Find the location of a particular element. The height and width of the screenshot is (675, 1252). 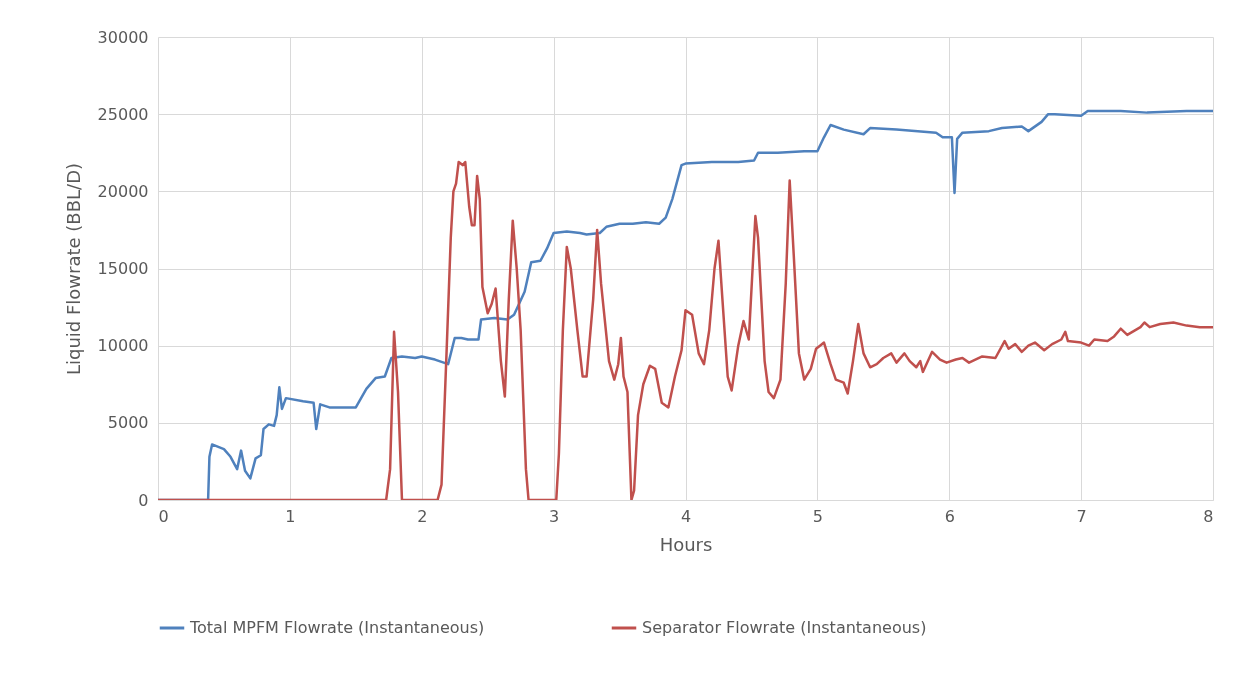

legend-label: Separator Flowrate (Instantaneous) is located at coordinates (784, 627).